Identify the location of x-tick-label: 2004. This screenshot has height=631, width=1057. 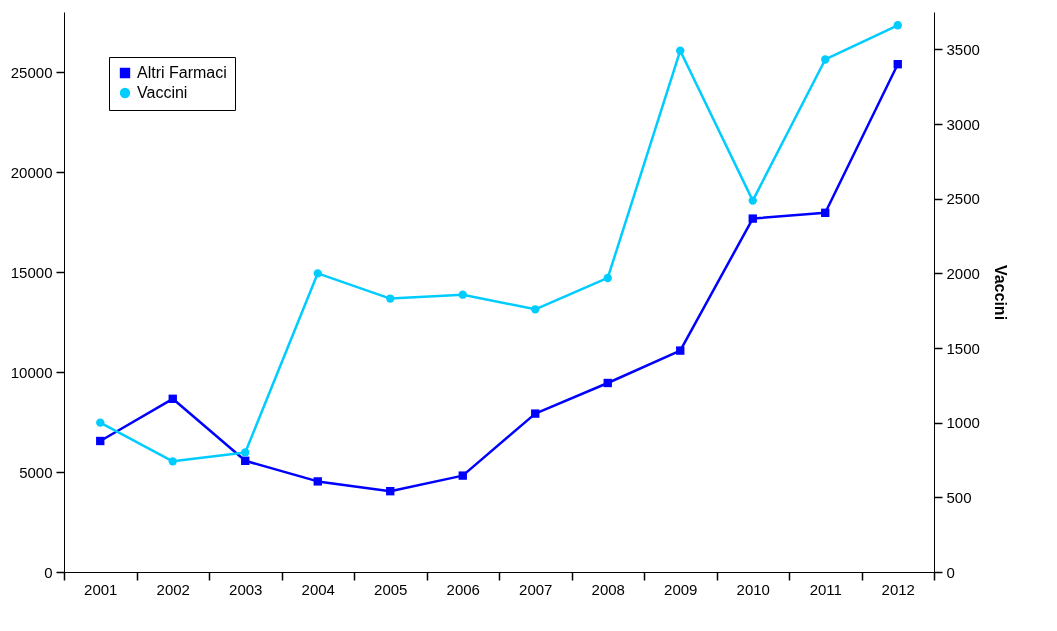
(318, 589).